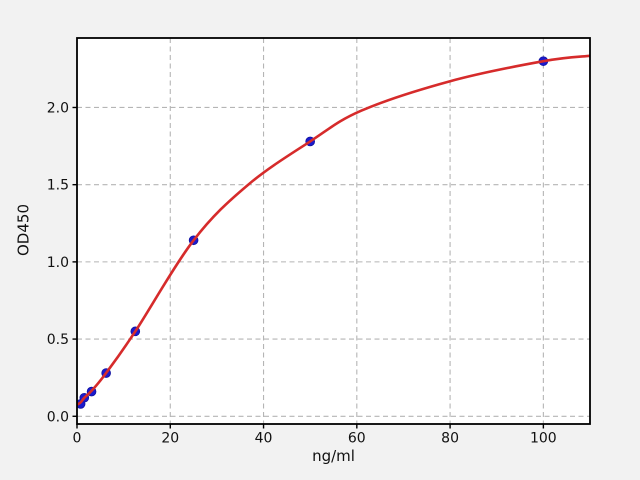 The height and width of the screenshot is (480, 640). Describe the element at coordinates (23, 230) in the screenshot. I see `y-axis-label: OD450` at that location.